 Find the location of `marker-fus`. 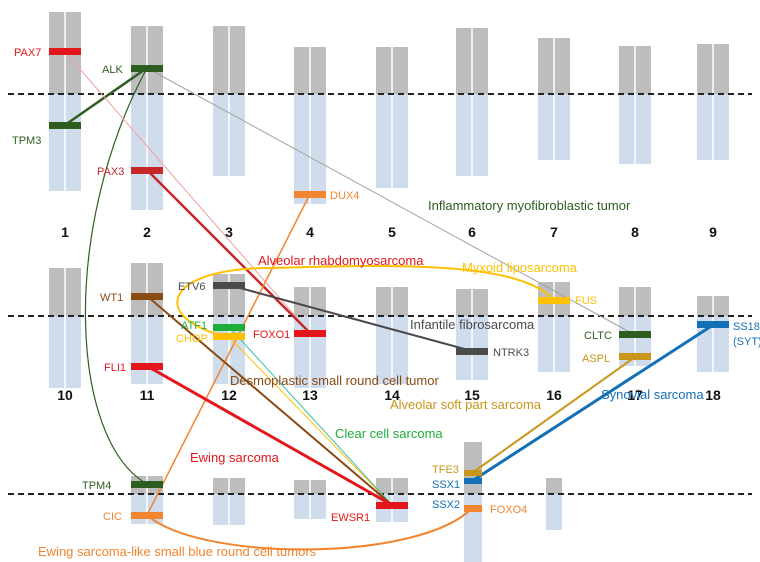

marker-fus is located at coordinates (554, 300).